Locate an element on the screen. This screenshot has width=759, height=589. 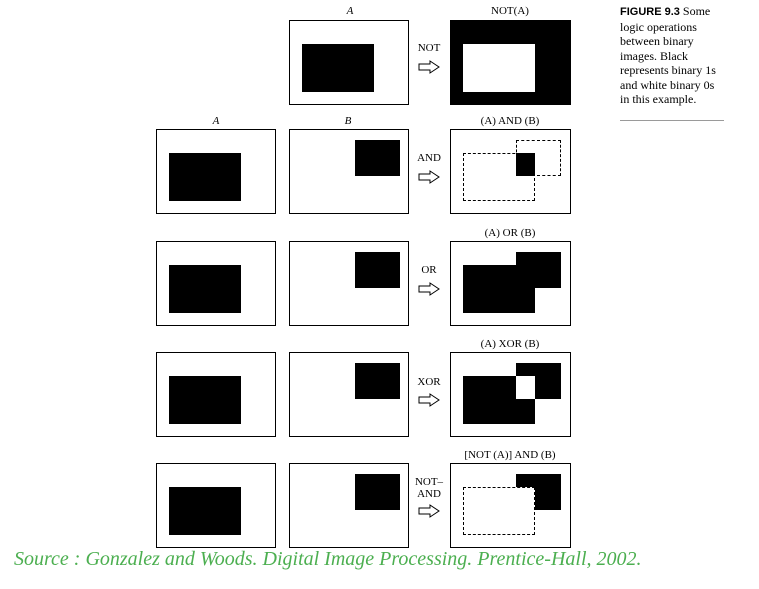
label-or-result: (A) OR (B) is located at coordinates (510, 233).